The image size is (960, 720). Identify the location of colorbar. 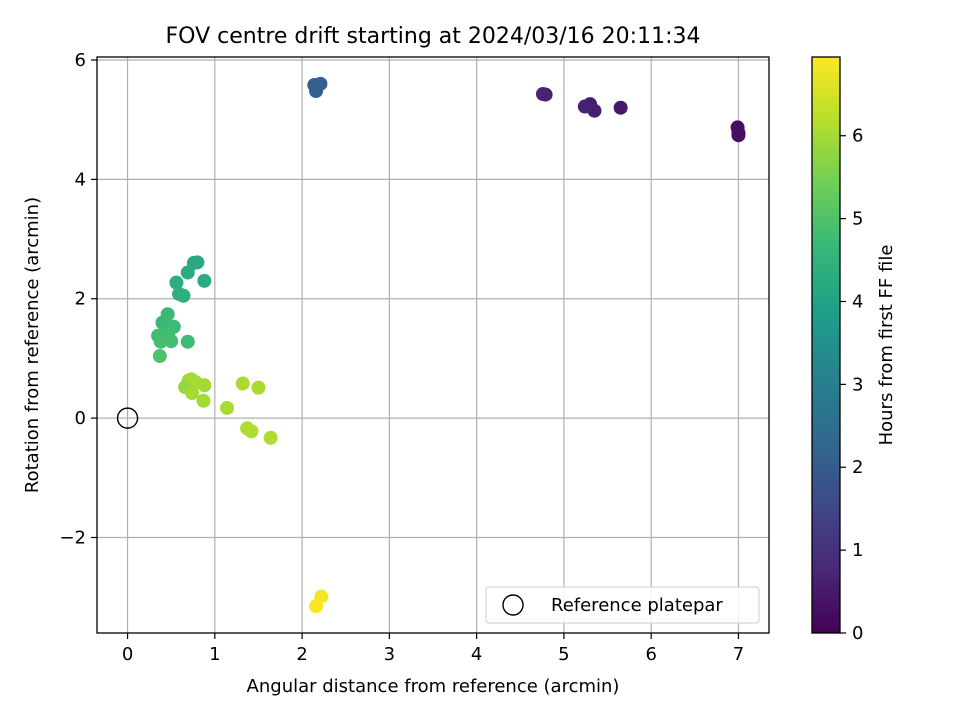
(826, 345).